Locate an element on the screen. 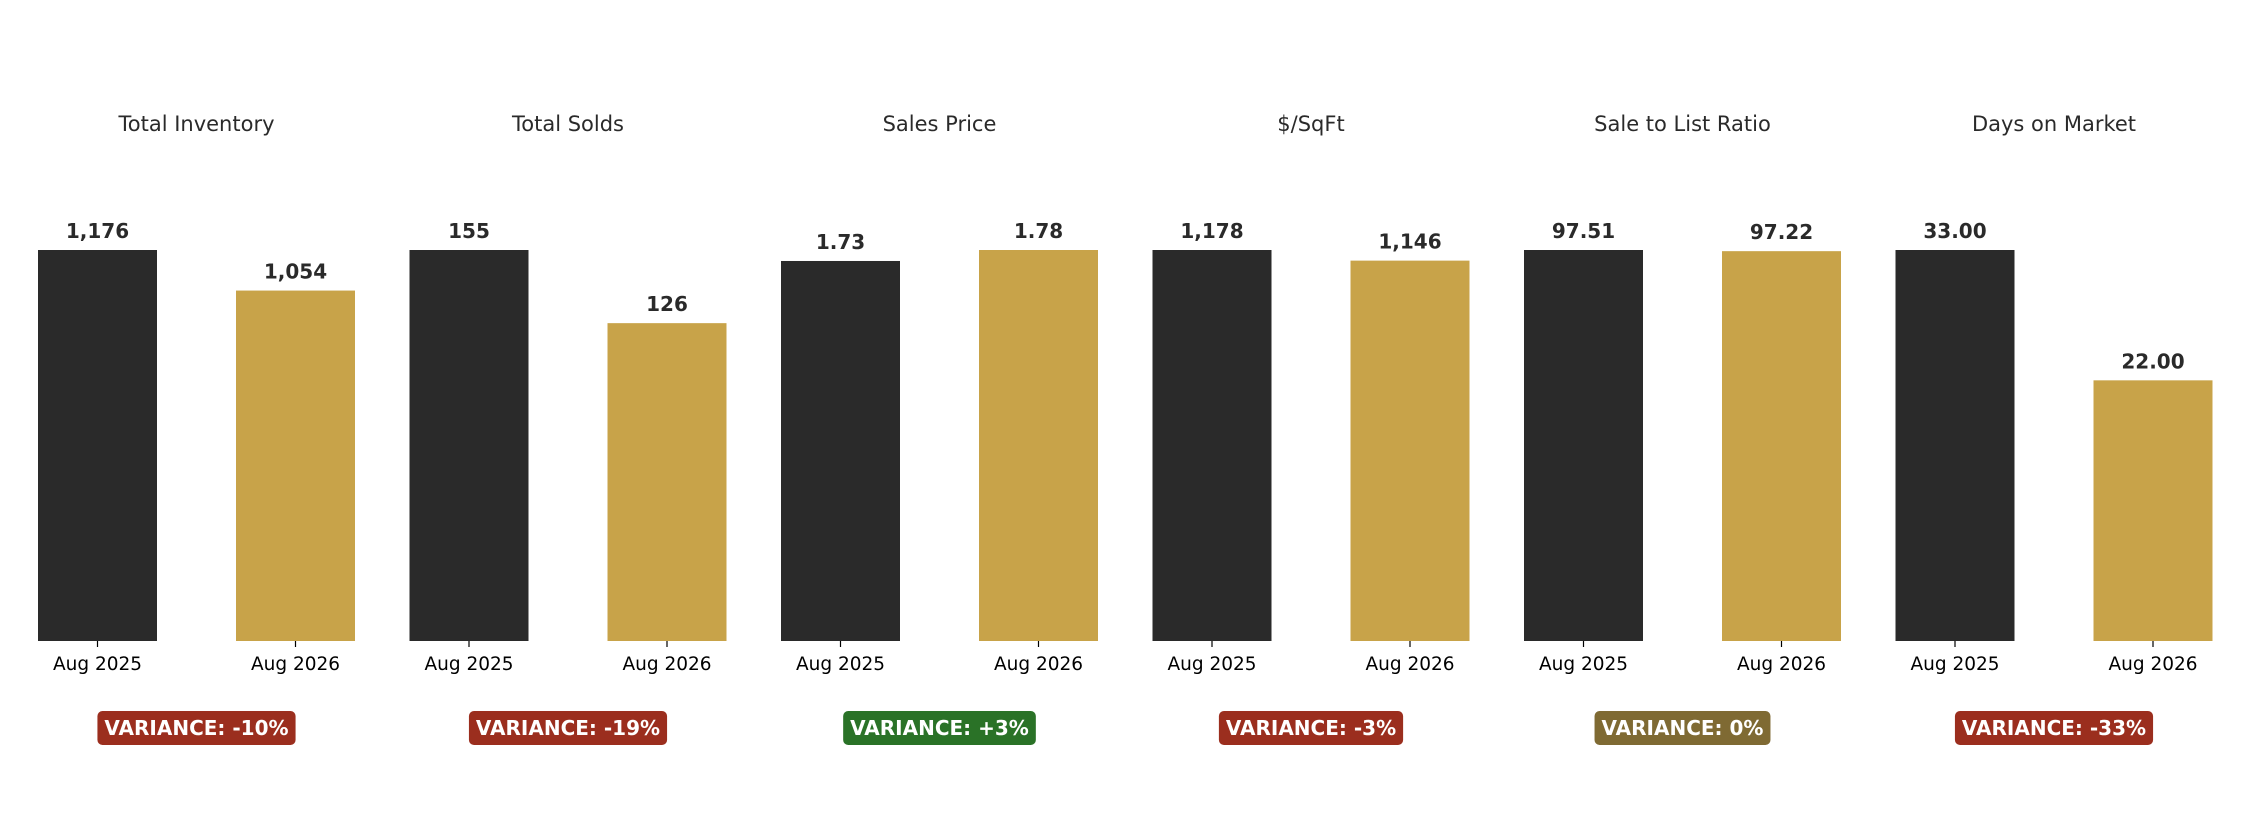  bar-value-label: 1,178 is located at coordinates (1211, 231).